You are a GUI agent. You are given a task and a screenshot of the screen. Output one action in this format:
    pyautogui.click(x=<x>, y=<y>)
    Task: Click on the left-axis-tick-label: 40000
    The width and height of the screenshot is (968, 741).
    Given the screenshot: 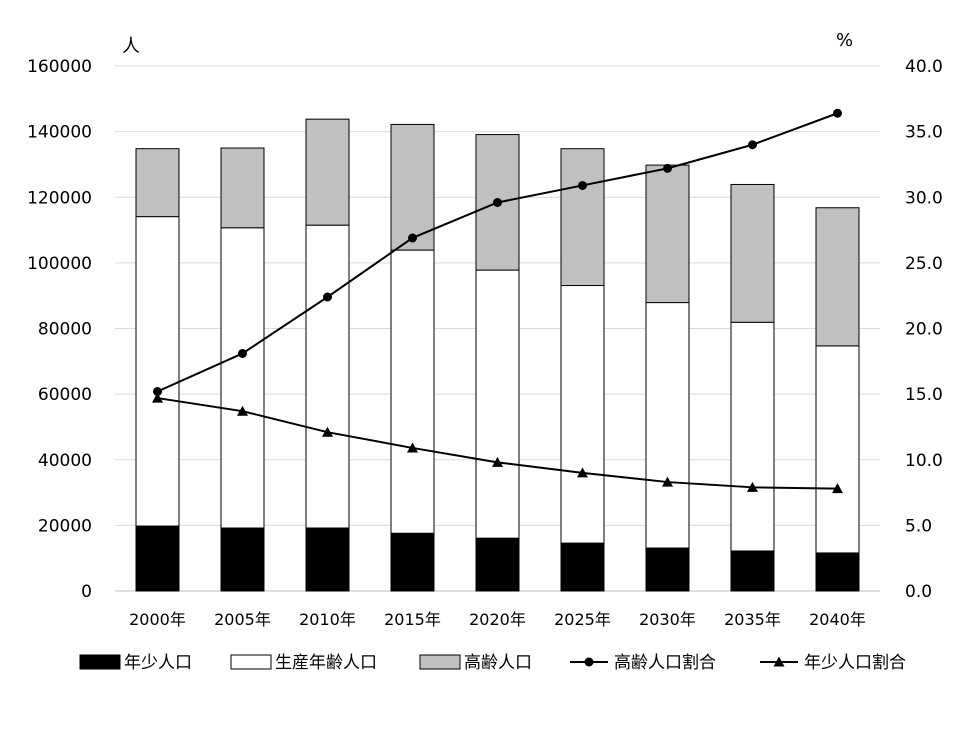 What is the action you would take?
    pyautogui.click(x=65, y=461)
    